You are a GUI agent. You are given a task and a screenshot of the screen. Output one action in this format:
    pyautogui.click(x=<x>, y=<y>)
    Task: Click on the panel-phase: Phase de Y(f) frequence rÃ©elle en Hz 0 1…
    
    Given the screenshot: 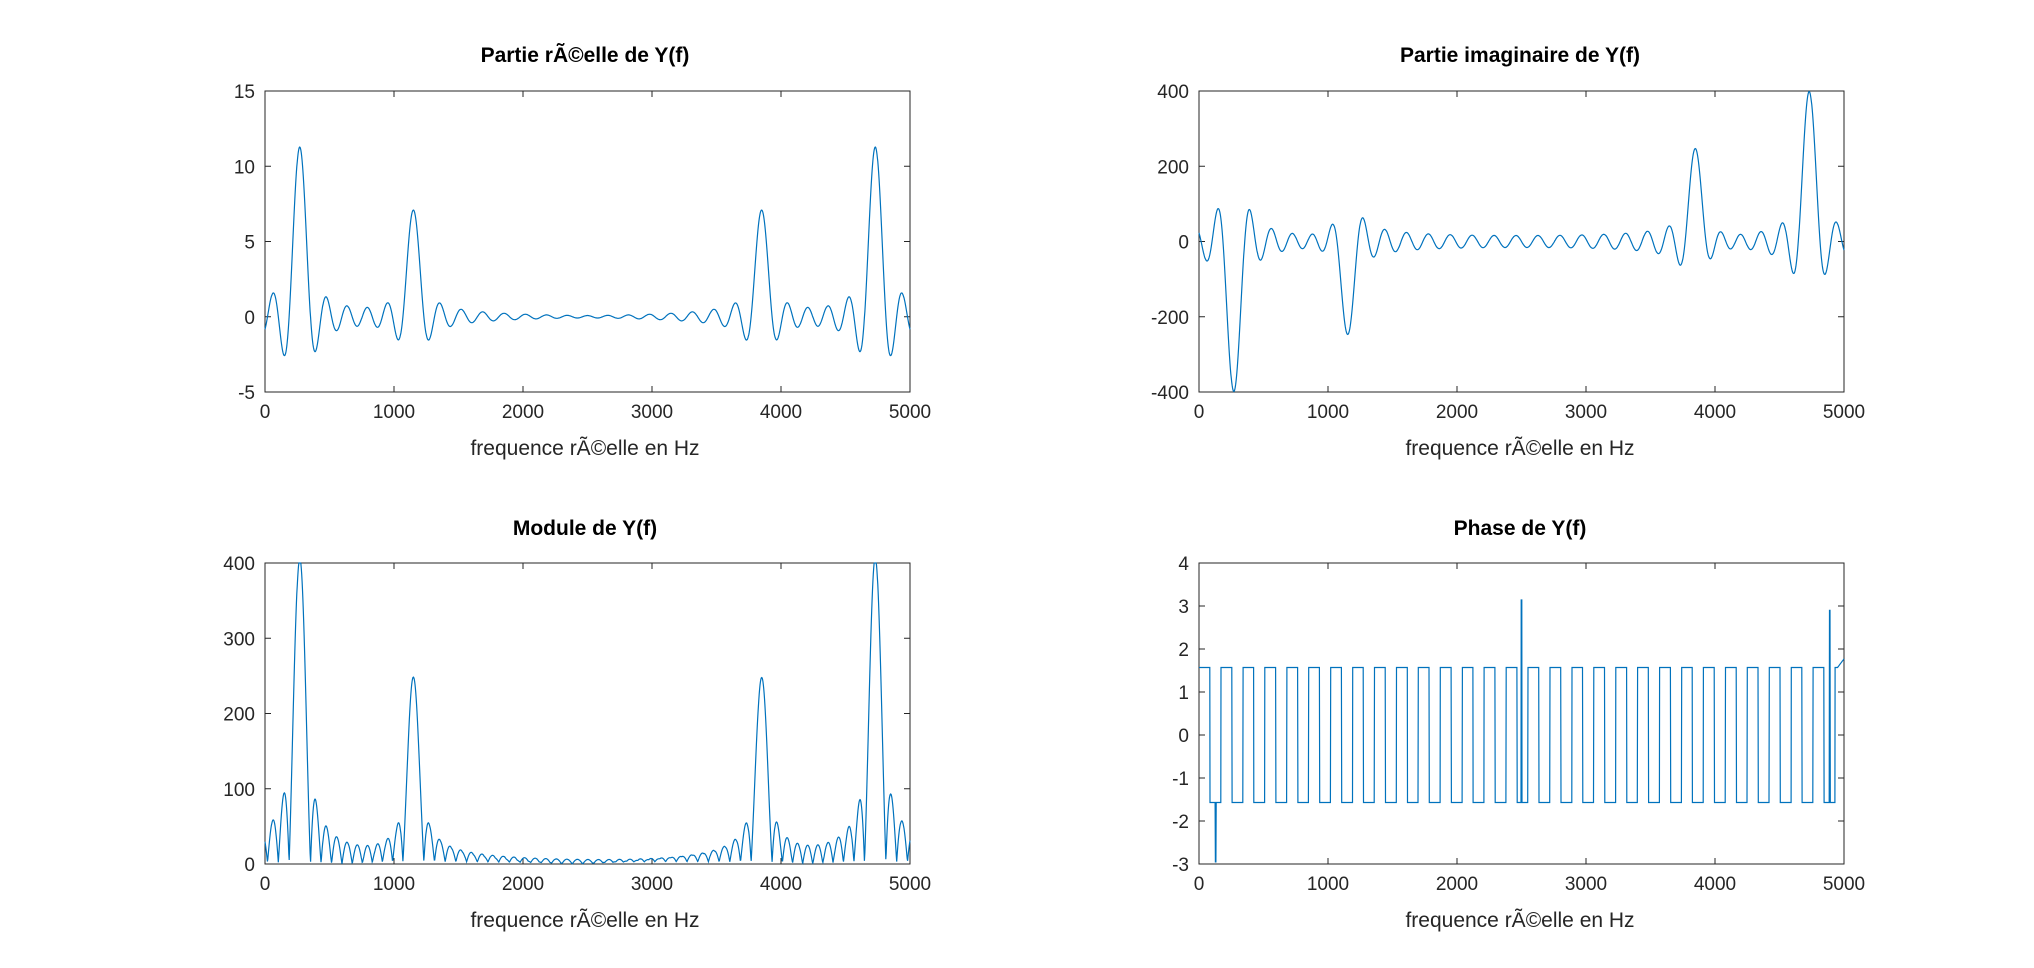 What is the action you would take?
    pyautogui.click(x=1518, y=724)
    